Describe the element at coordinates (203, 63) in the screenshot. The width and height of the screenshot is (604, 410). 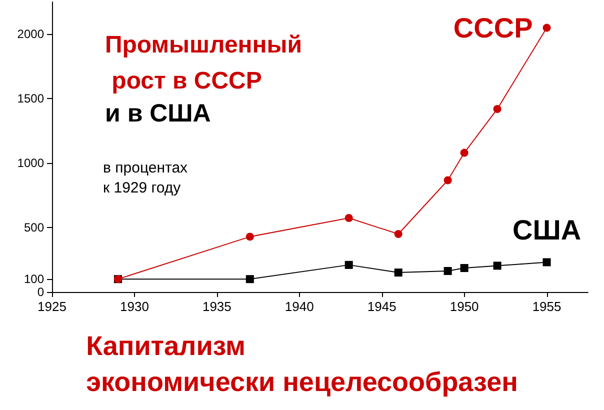
I see `text: Промышленный рост в СССР` at that location.